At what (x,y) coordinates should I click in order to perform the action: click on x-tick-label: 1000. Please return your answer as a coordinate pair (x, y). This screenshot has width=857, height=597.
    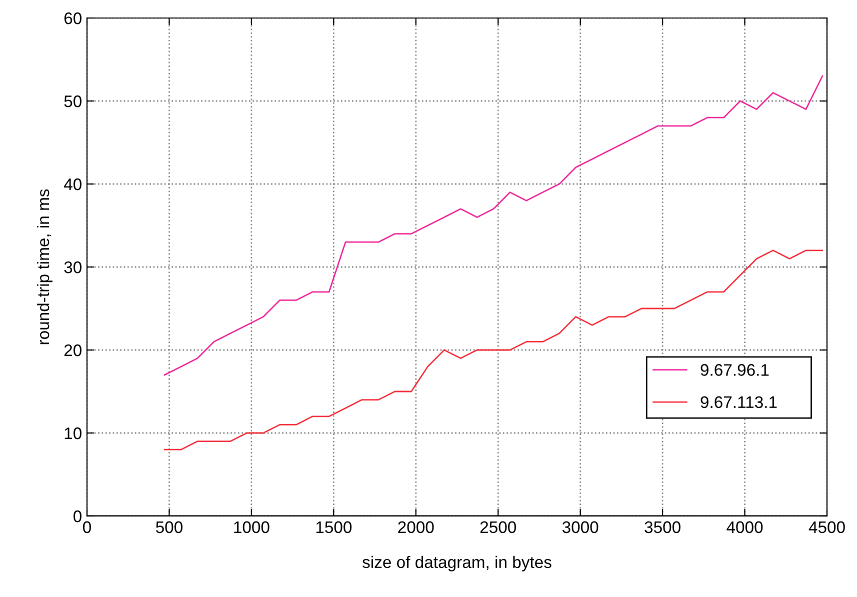
    Looking at the image, I should click on (252, 527).